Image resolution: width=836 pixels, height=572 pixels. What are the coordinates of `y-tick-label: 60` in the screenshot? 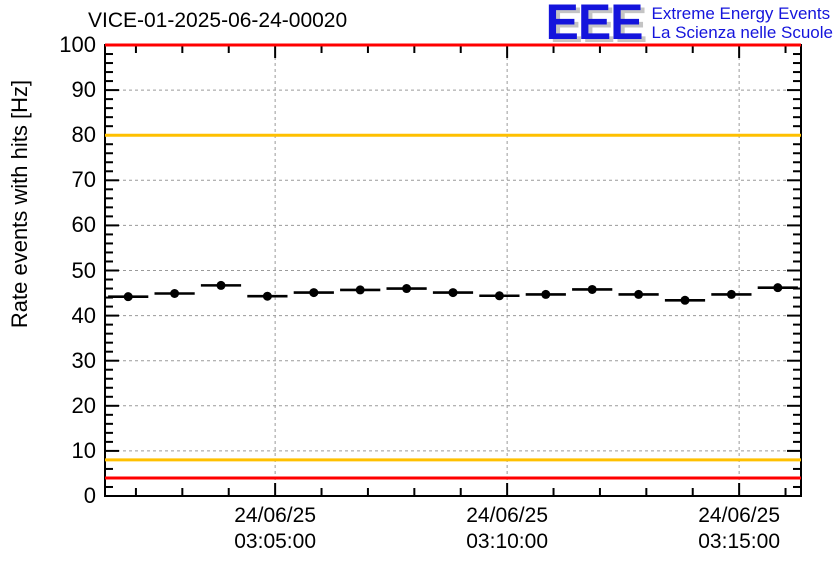 It's located at (83, 225).